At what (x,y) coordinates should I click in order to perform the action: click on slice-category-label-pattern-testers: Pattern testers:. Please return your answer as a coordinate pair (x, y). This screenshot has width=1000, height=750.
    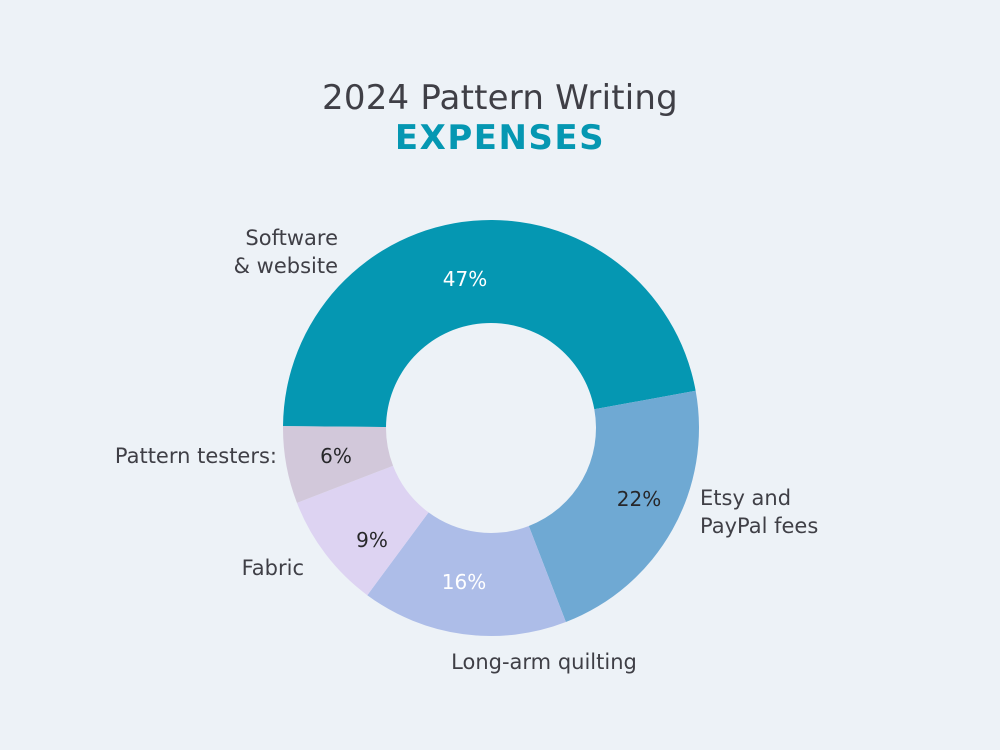
    Looking at the image, I should click on (196, 456).